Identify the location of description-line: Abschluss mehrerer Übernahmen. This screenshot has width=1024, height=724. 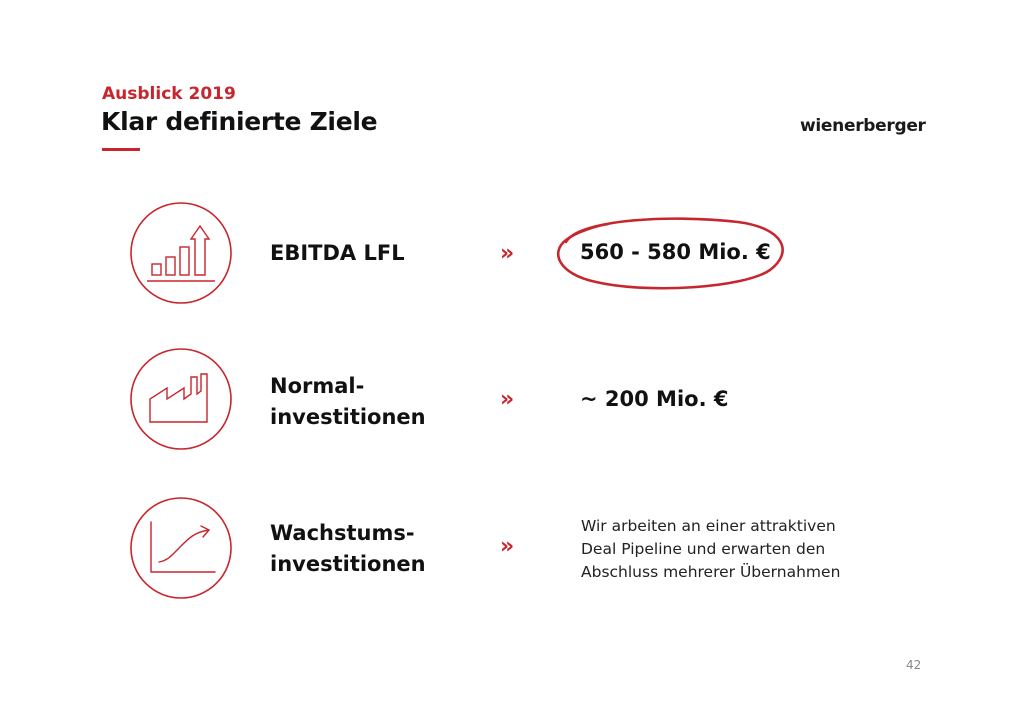
(711, 572).